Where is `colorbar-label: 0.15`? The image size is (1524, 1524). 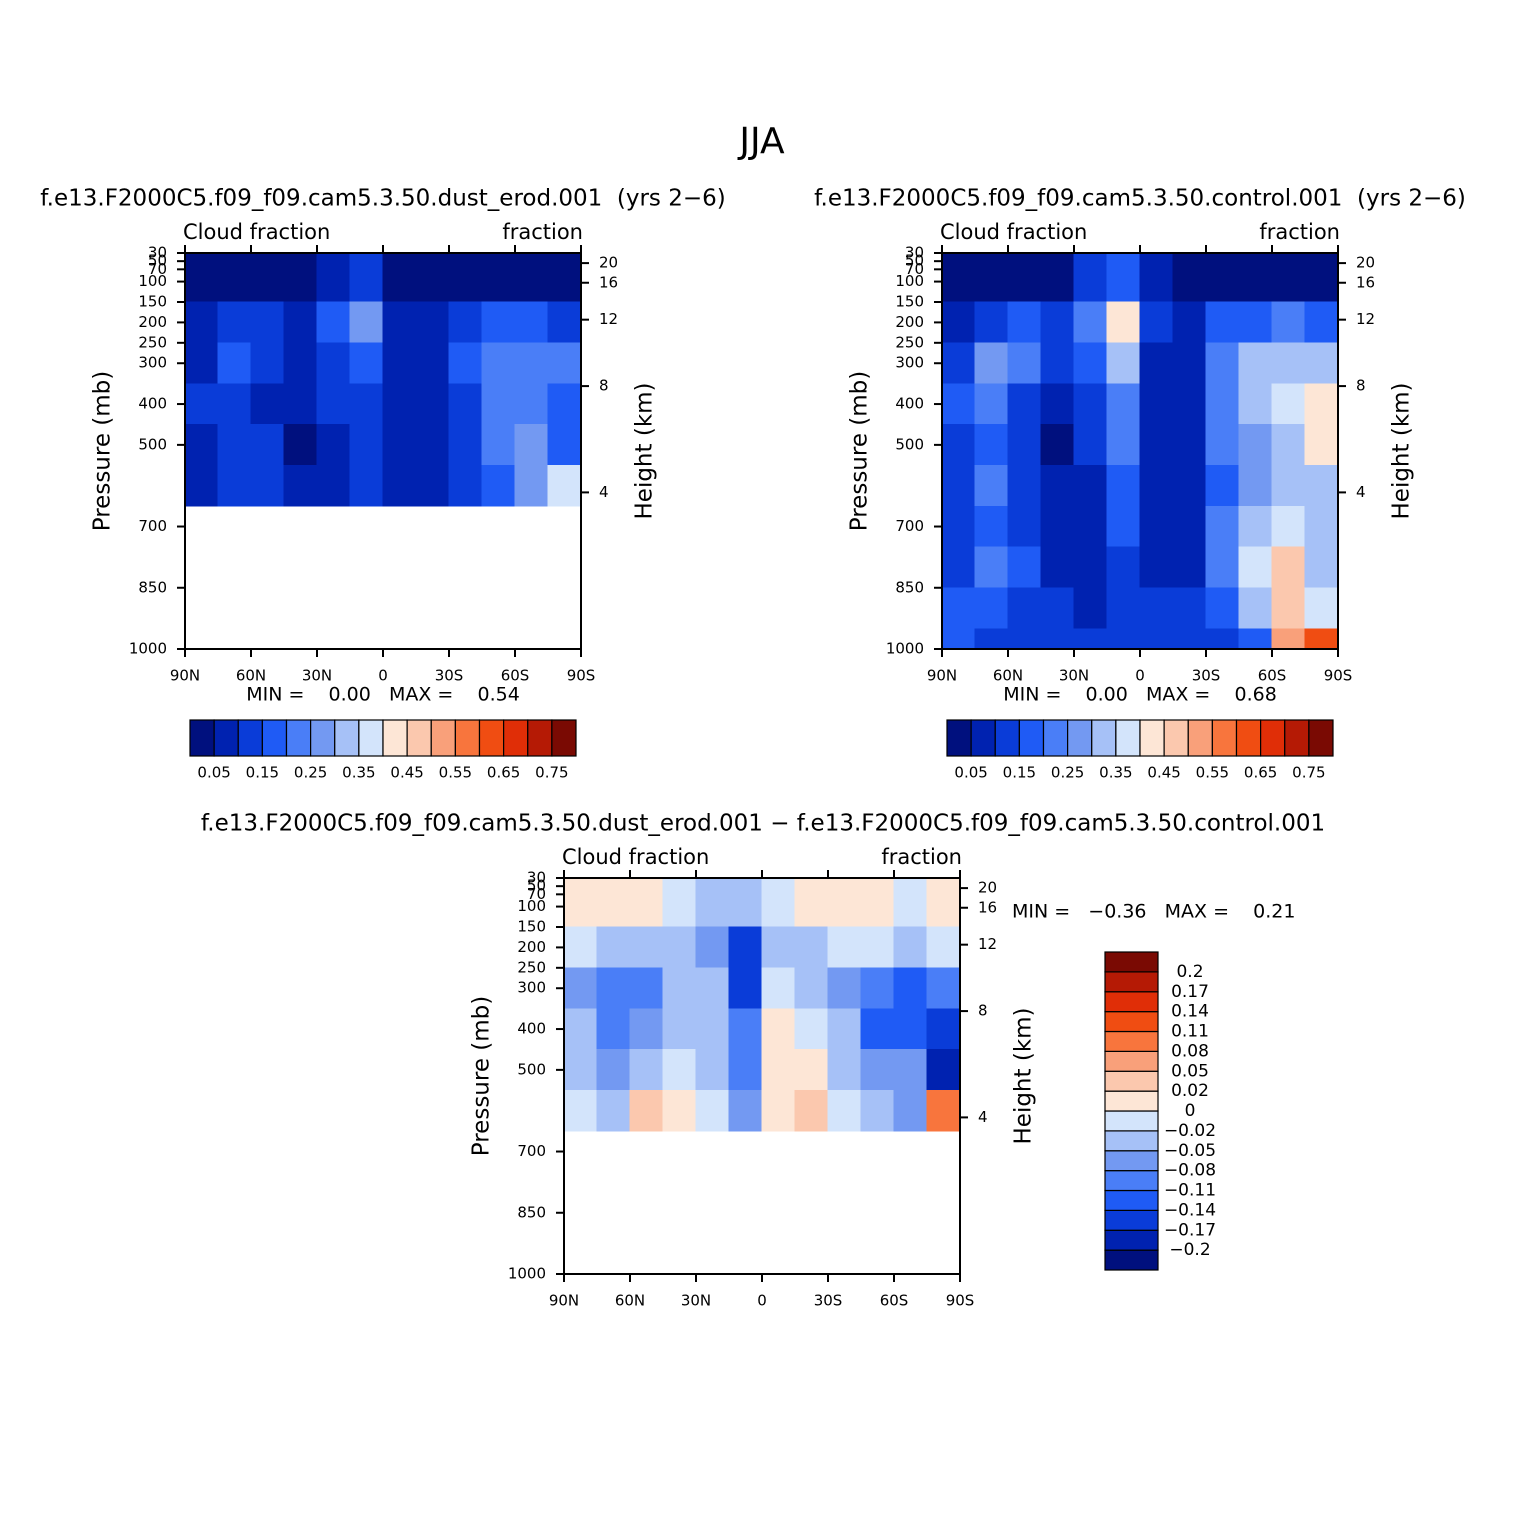
colorbar-label: 0.15 is located at coordinates (1019, 773).